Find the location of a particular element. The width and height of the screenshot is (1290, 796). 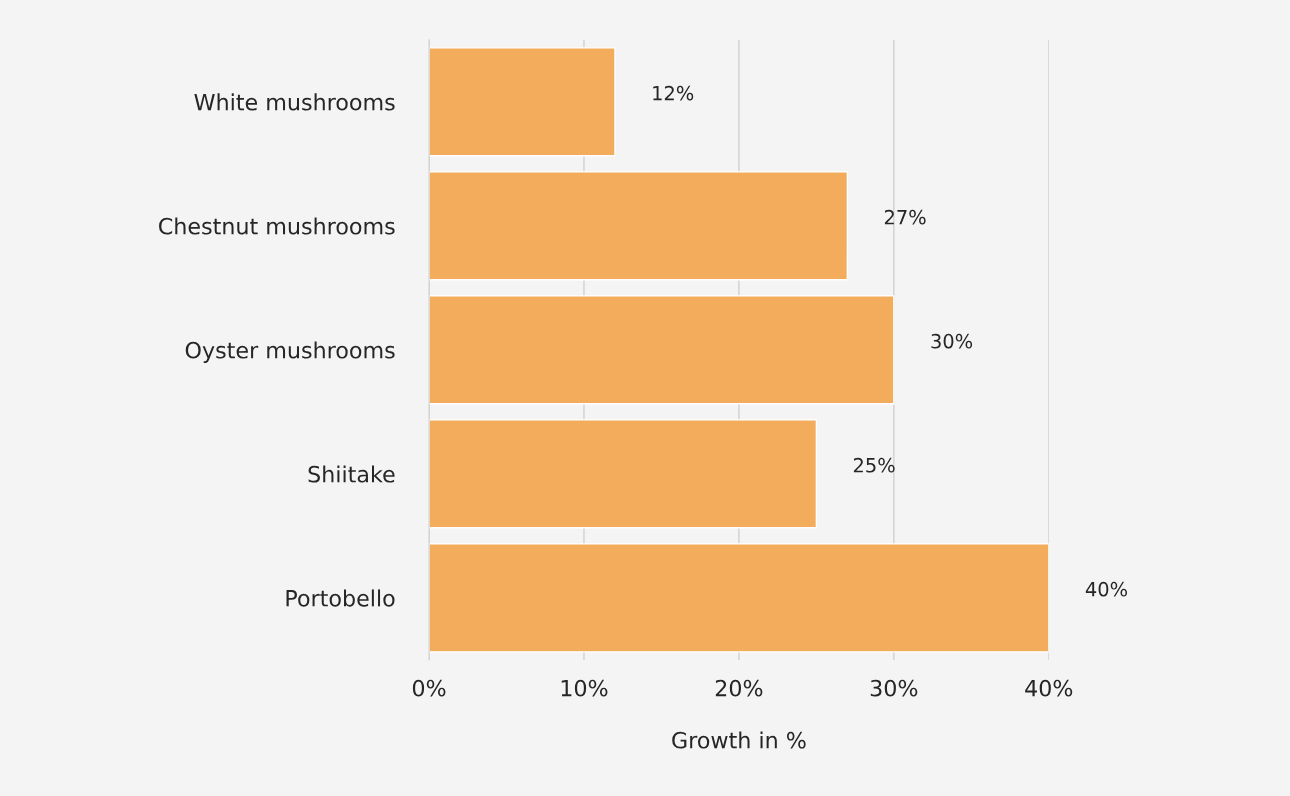

y-tick-label: Oyster mushrooms is located at coordinates (290, 352).